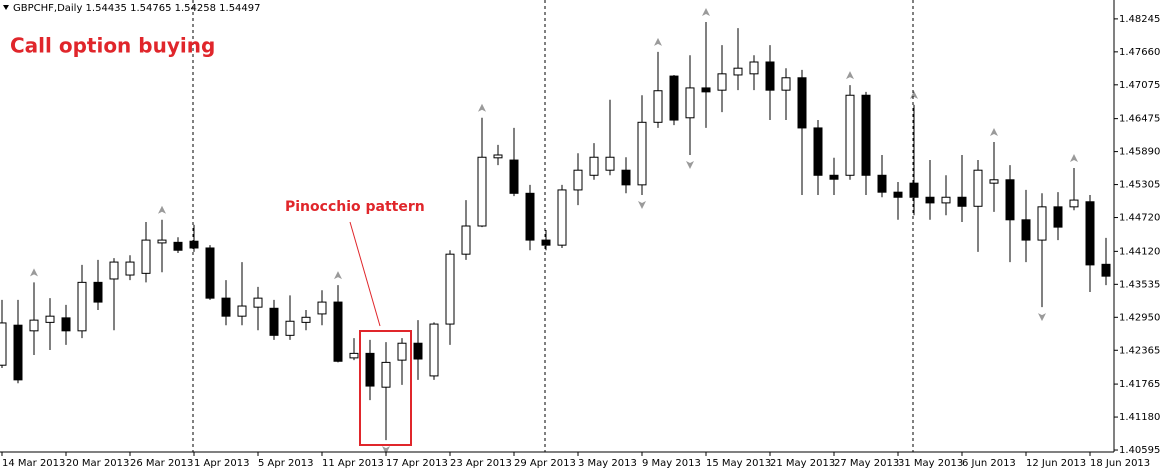 This screenshot has height=471, width=1165. What do you see at coordinates (1056, 463) in the screenshot?
I see `x-tick-label: 12 Jun 2013` at bounding box center [1056, 463].